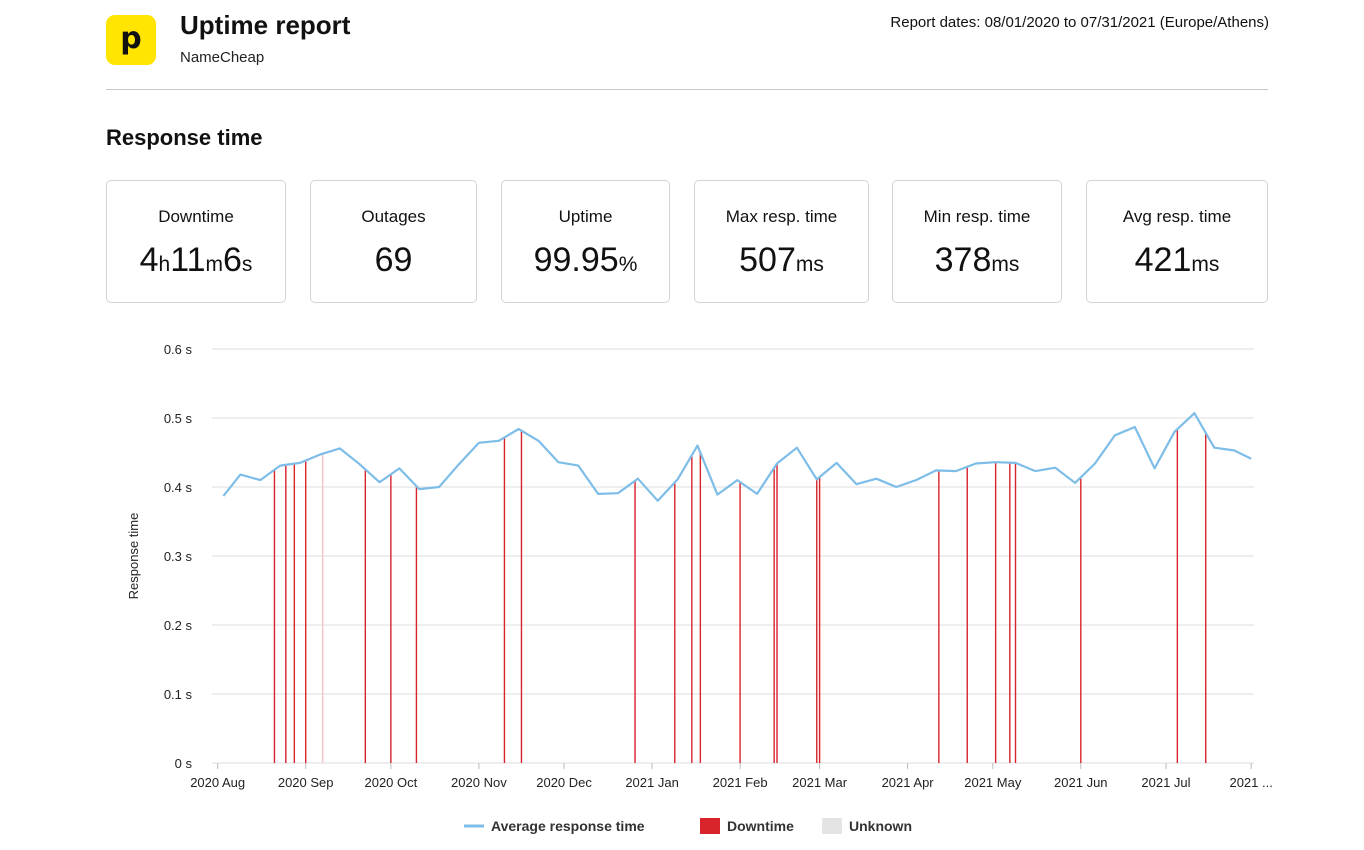  What do you see at coordinates (1081, 782) in the screenshot?
I see `x-tick-label: 2021 Jun` at bounding box center [1081, 782].